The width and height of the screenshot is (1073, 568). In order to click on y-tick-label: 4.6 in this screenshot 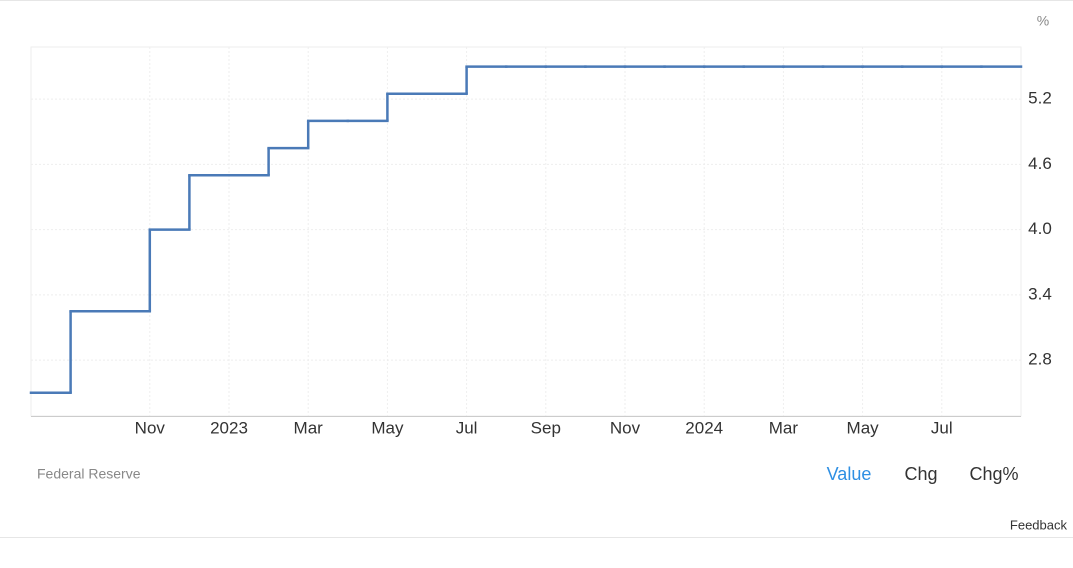, I will do `click(1040, 163)`.